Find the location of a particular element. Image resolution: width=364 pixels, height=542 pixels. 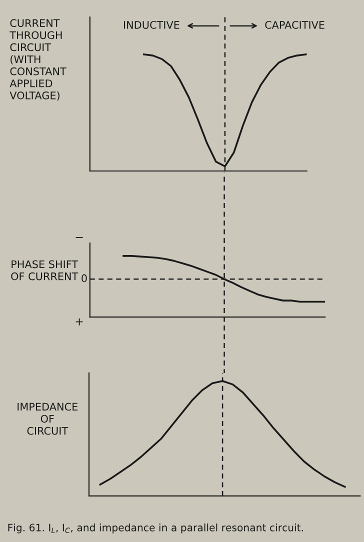

text: 0 is located at coordinates (84, 278).